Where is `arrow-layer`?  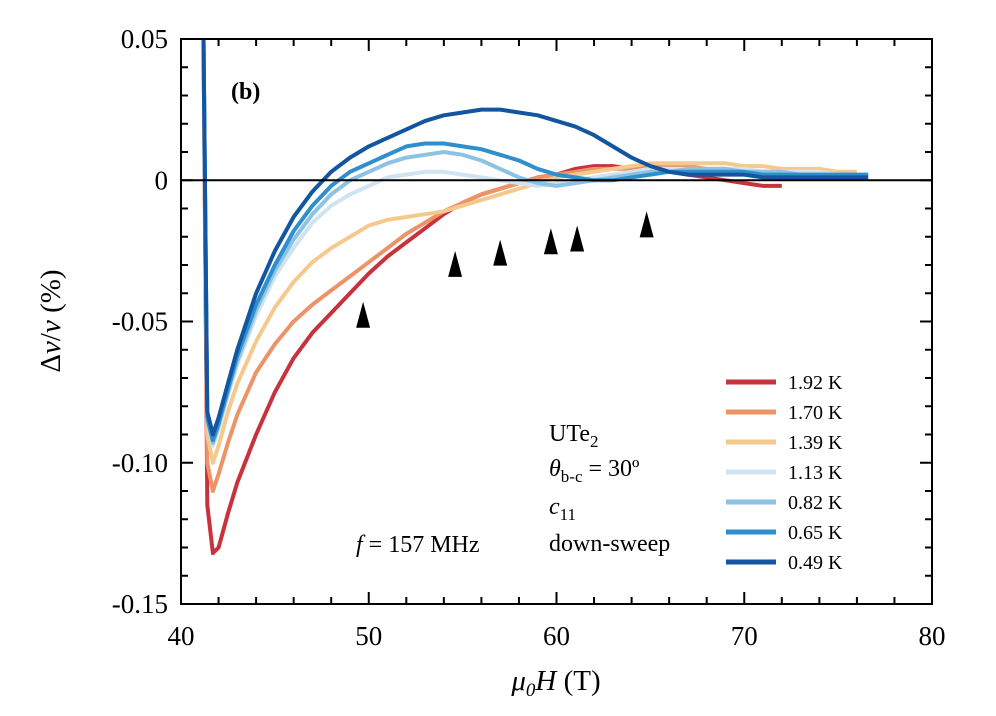
arrow-layer is located at coordinates (505, 269).